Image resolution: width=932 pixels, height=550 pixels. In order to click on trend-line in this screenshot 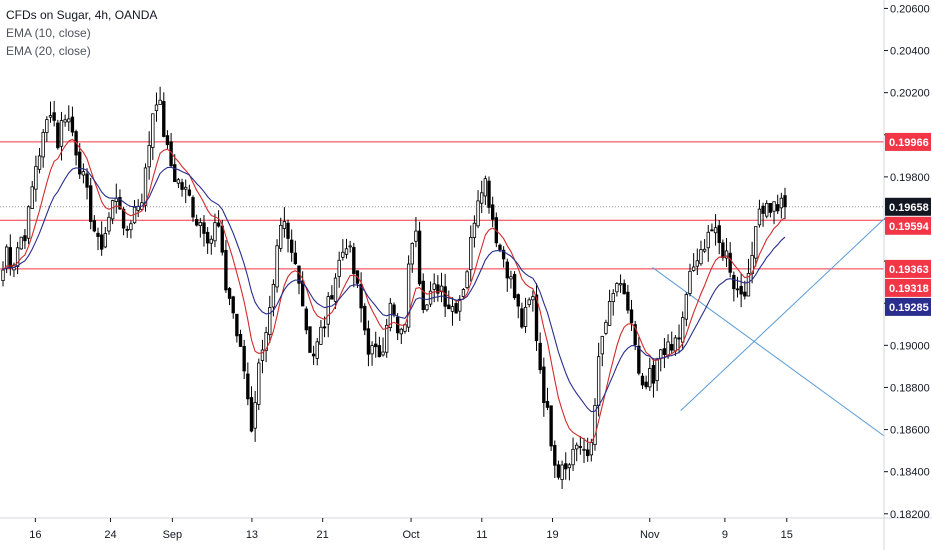, I will do `click(782, 314)`.